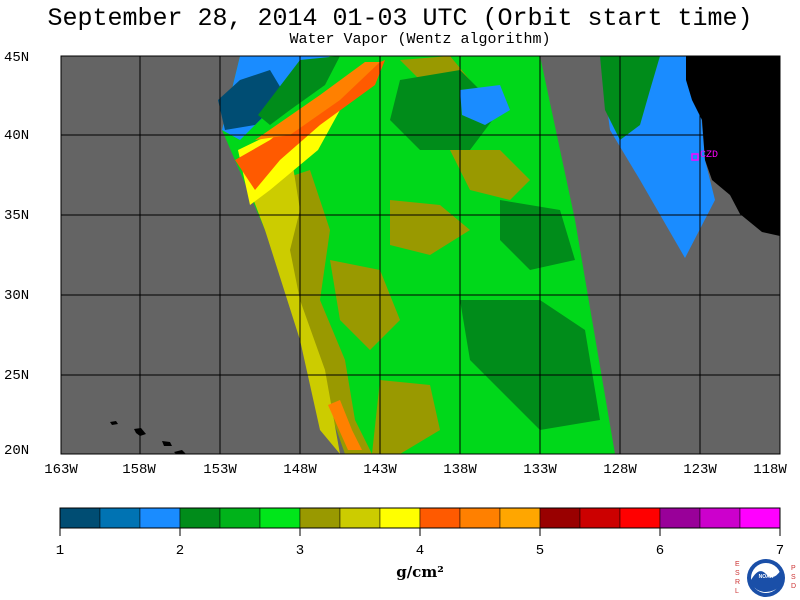 This screenshot has height=600, width=800. Describe the element at coordinates (737, 582) in the screenshot. I see `logo-letter-r: R` at that location.